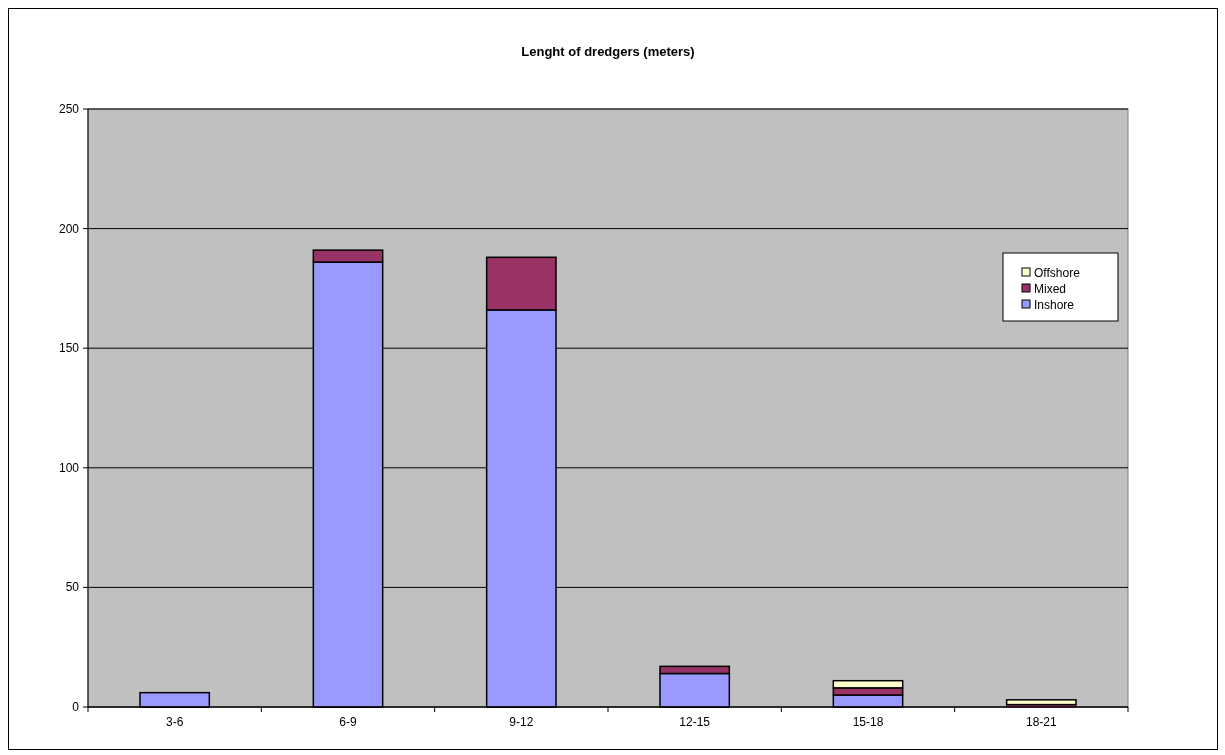  Describe the element at coordinates (69, 467) in the screenshot. I see `y-tick-label: 100` at that location.